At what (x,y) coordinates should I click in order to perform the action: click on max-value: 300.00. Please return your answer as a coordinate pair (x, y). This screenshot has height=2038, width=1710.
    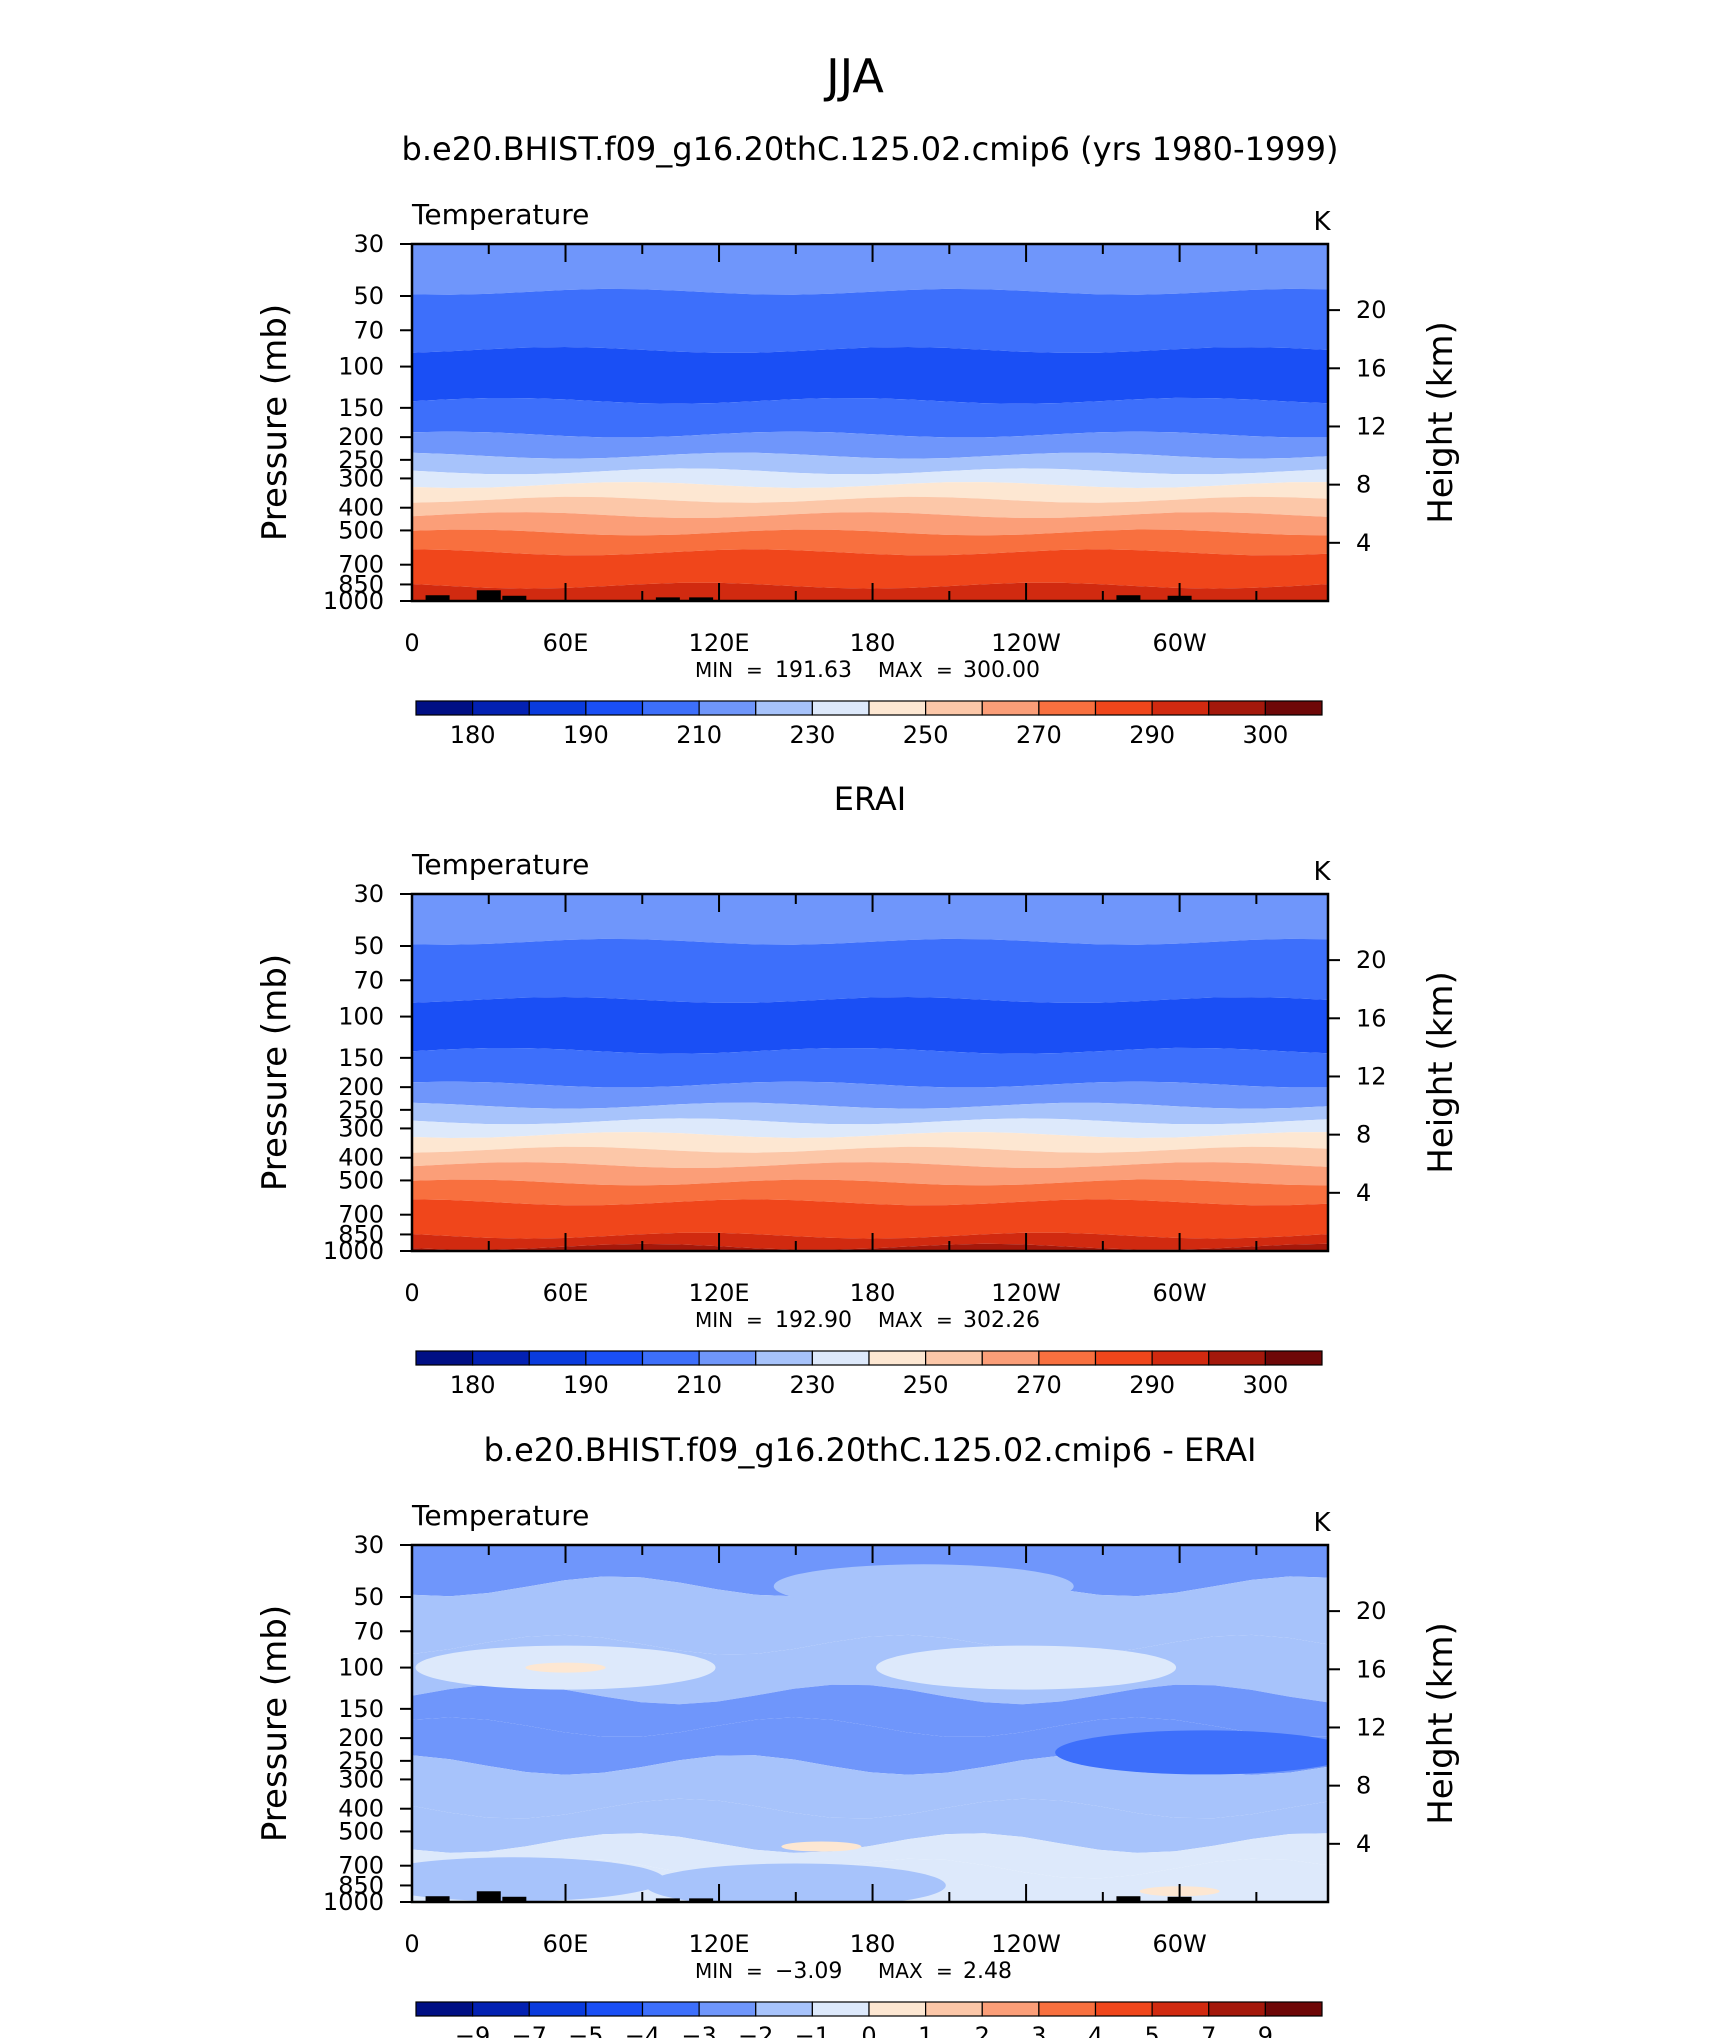
    Looking at the image, I should click on (1001, 670).